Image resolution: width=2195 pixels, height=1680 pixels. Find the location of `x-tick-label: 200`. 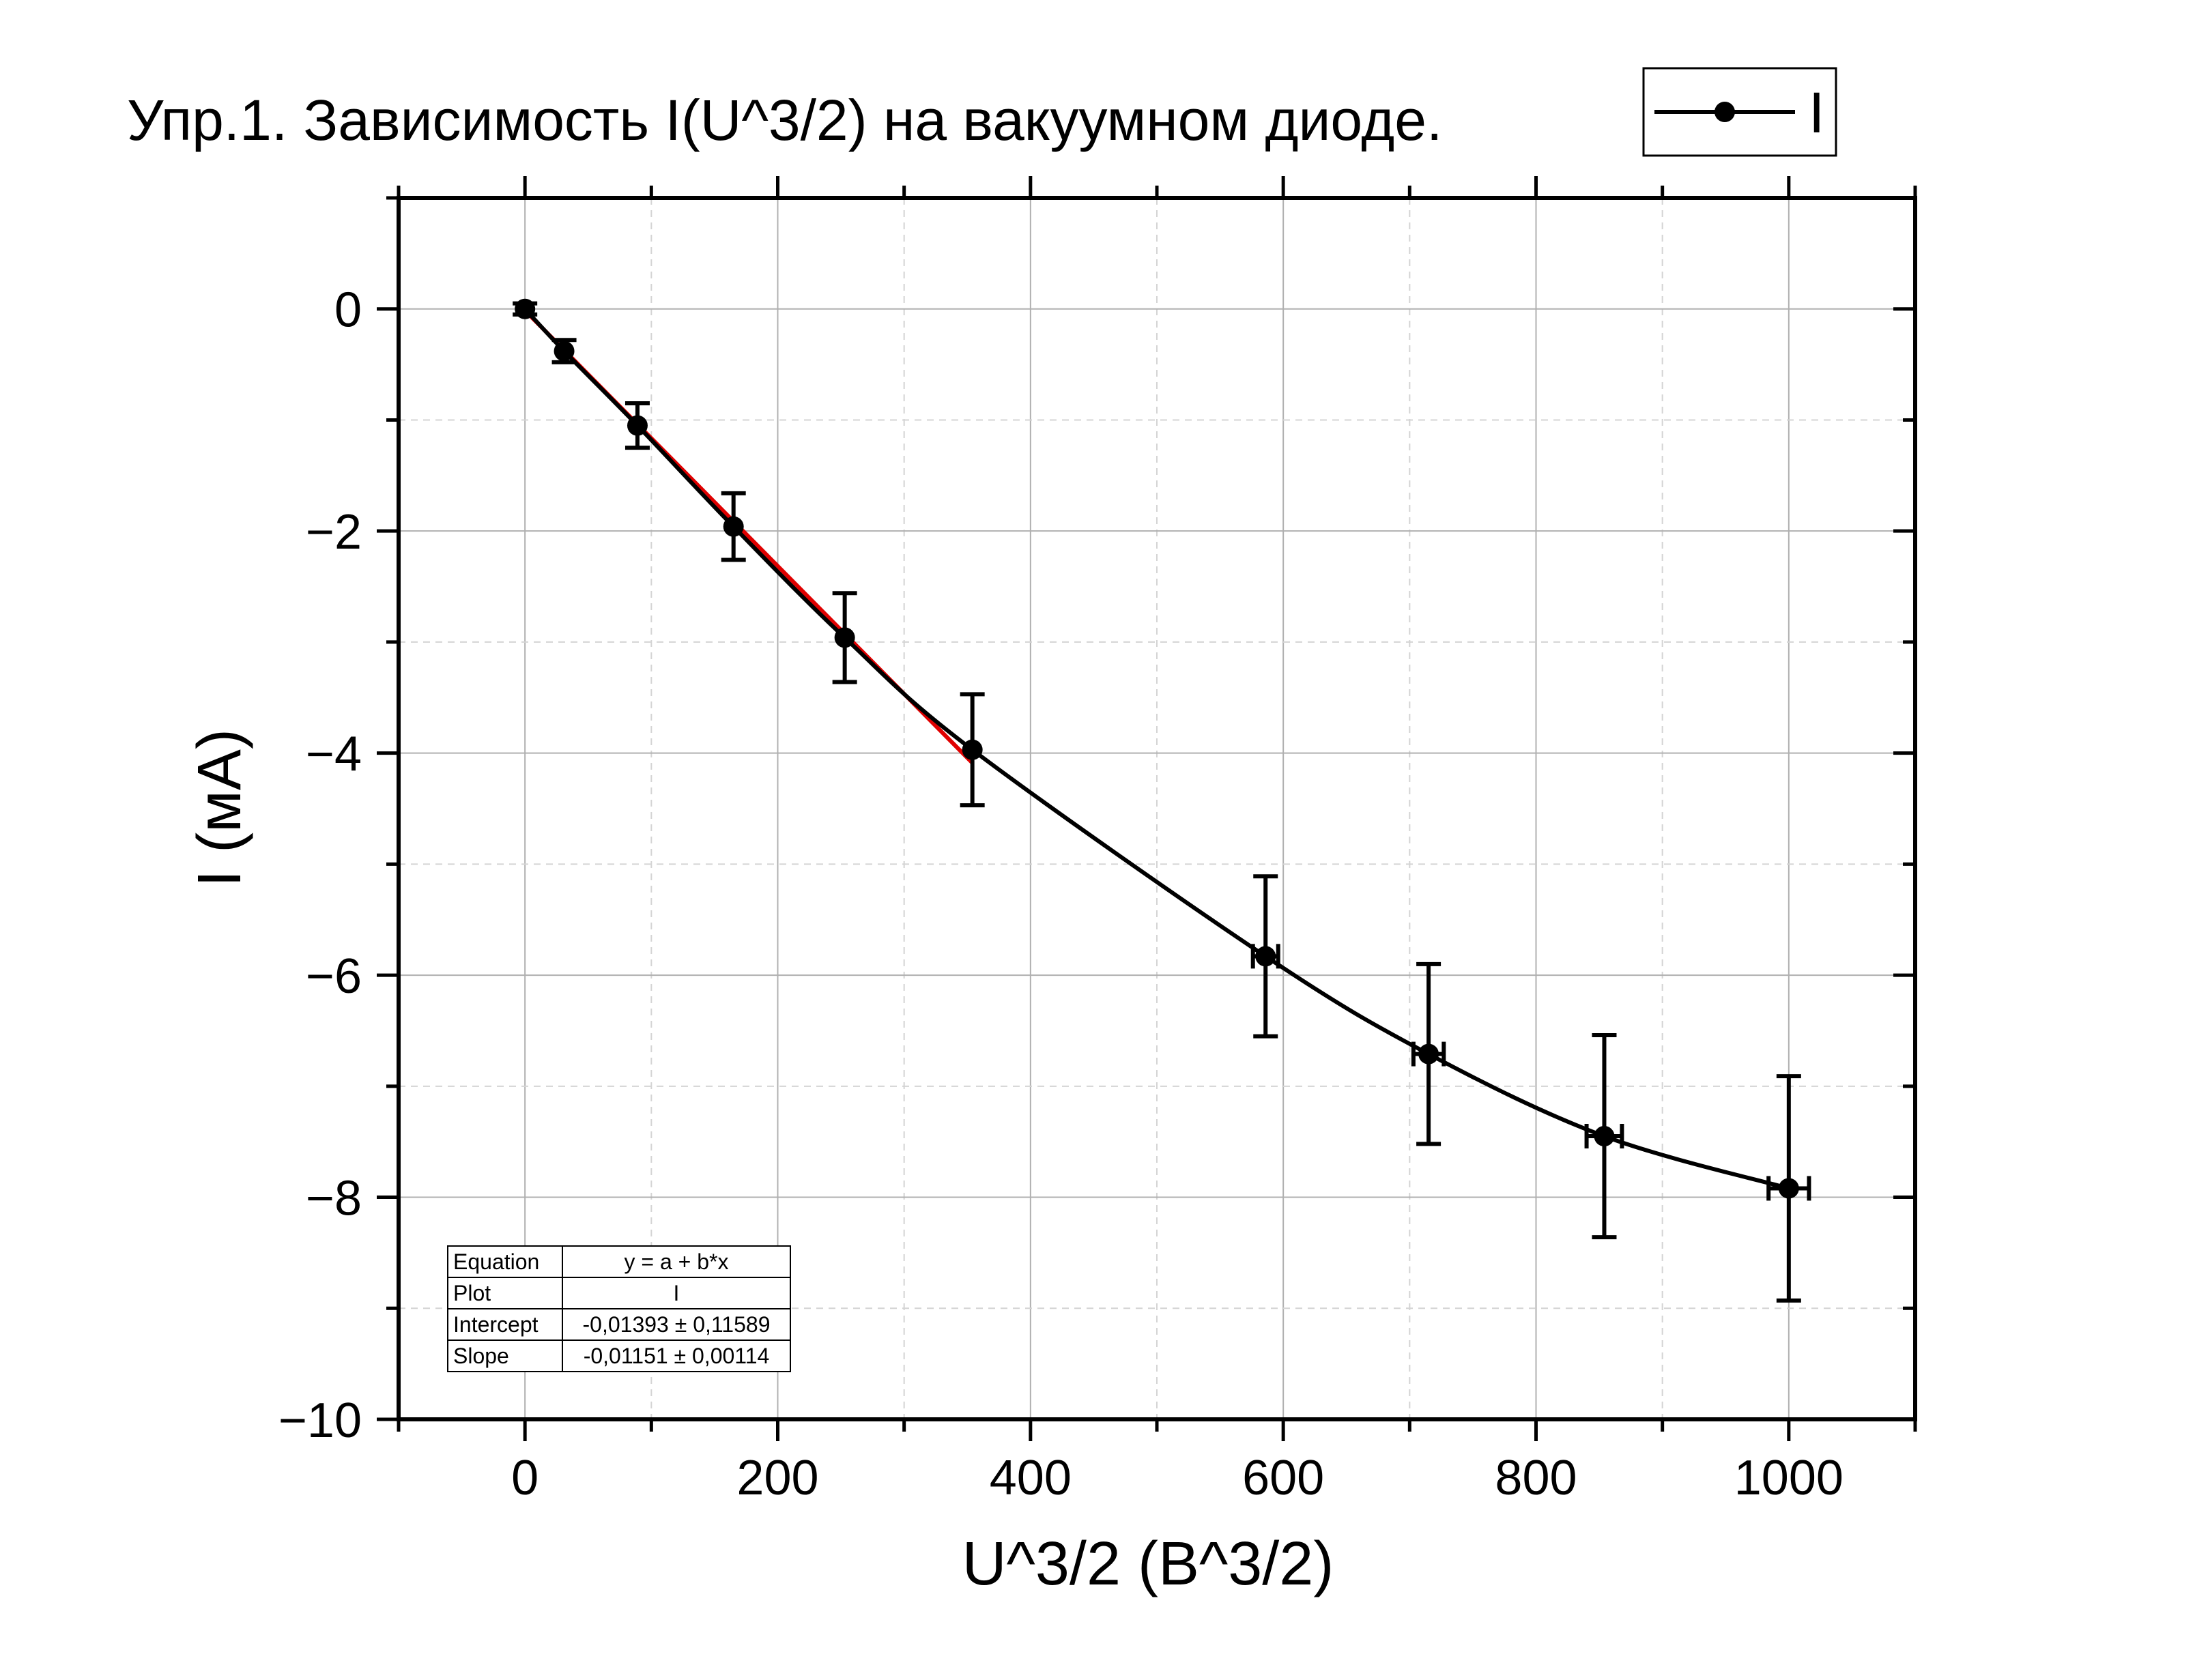

x-tick-label: 200 is located at coordinates (777, 1478).